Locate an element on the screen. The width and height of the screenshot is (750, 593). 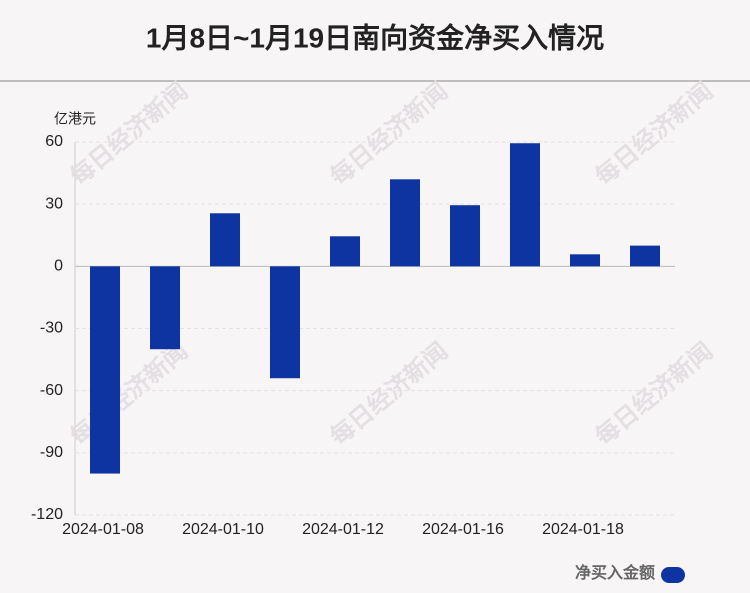
x-tick-label: 2024-01-08 is located at coordinates (103, 529).